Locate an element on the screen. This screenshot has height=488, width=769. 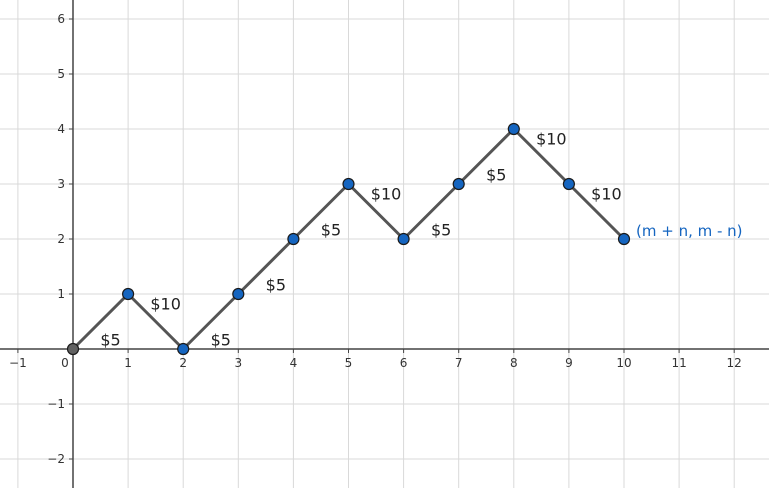
x-tick-label: 10 is located at coordinates (623, 363).